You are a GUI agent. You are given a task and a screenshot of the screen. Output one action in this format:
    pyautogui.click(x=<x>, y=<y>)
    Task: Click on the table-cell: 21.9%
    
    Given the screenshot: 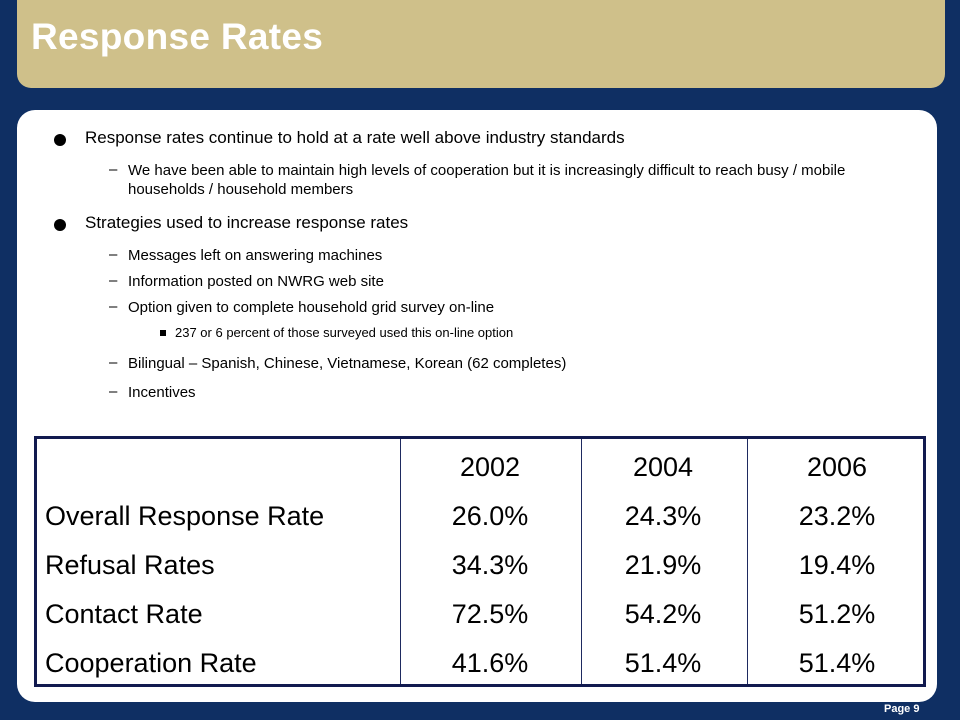 What is the action you would take?
    pyautogui.click(x=663, y=565)
    